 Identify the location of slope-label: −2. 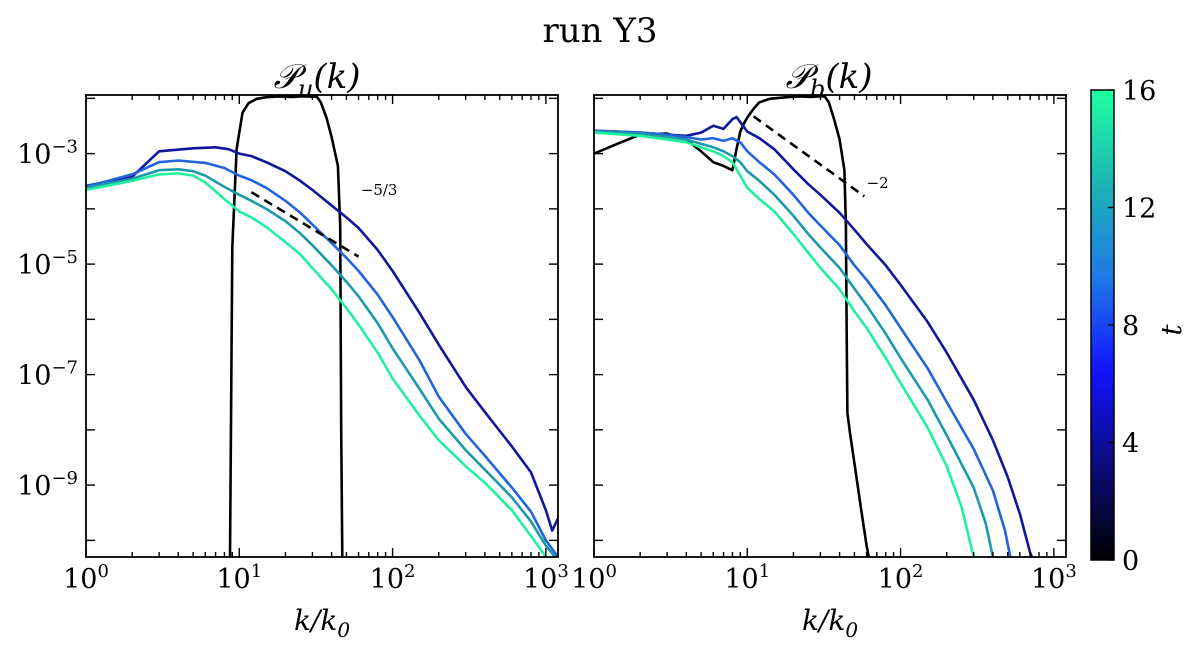
(878, 183).